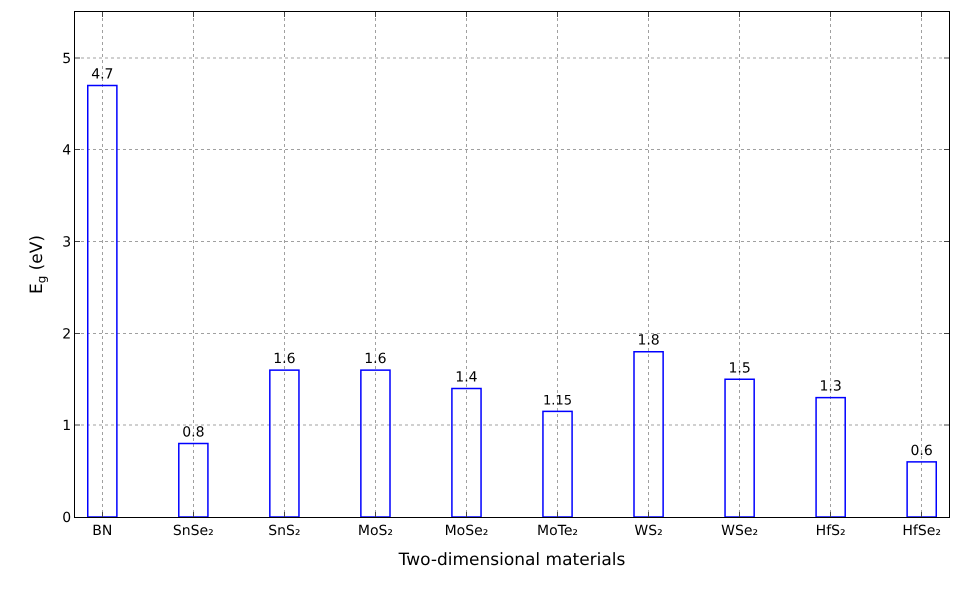  I want to click on x-tick-label: MoTe₂, so click(557, 530).